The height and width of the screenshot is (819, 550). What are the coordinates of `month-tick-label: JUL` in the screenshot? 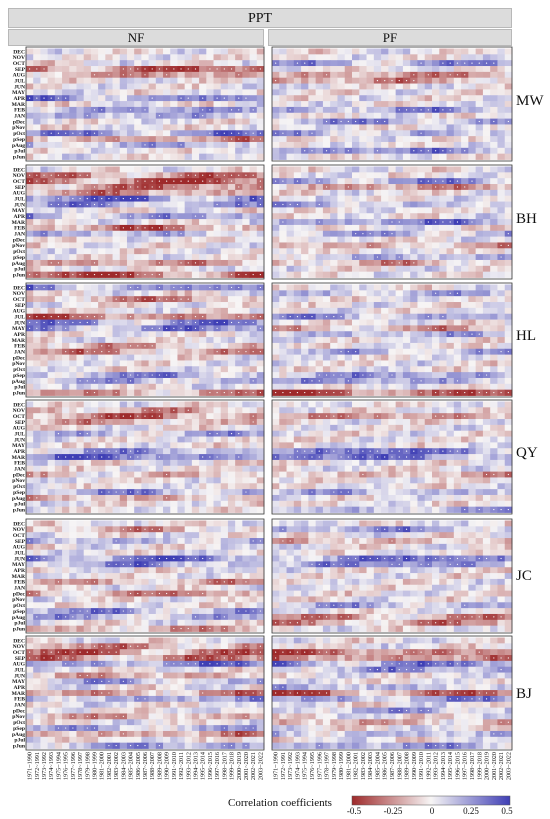 It's located at (19, 318).